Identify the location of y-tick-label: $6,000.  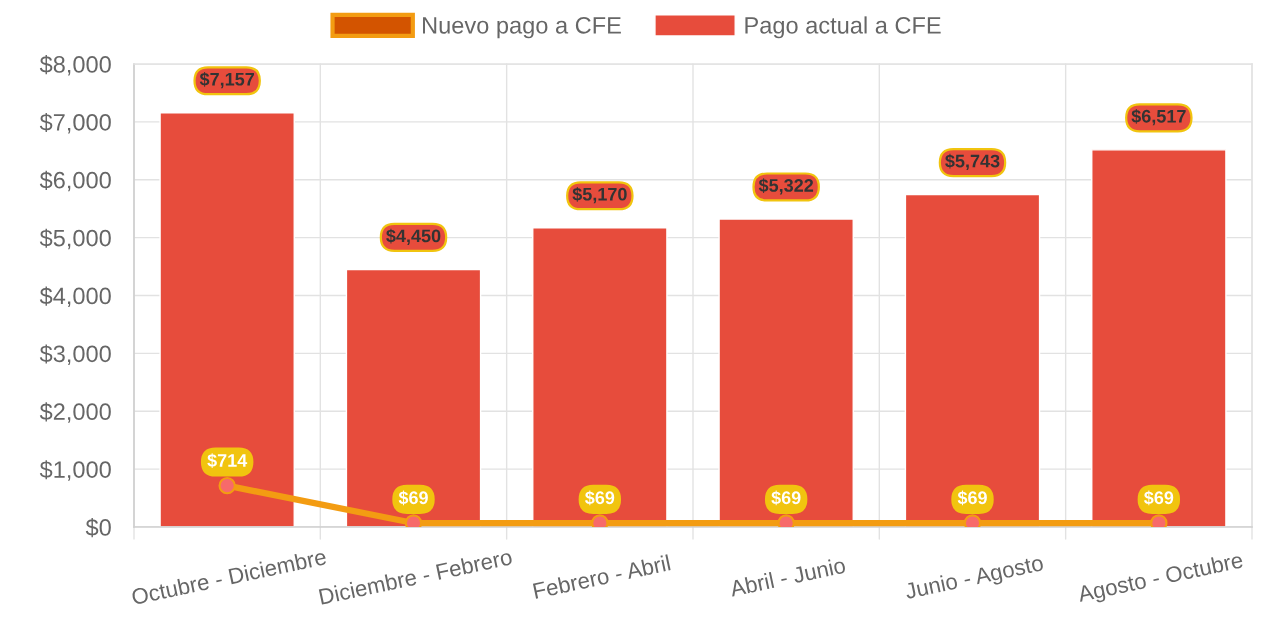
(75, 181).